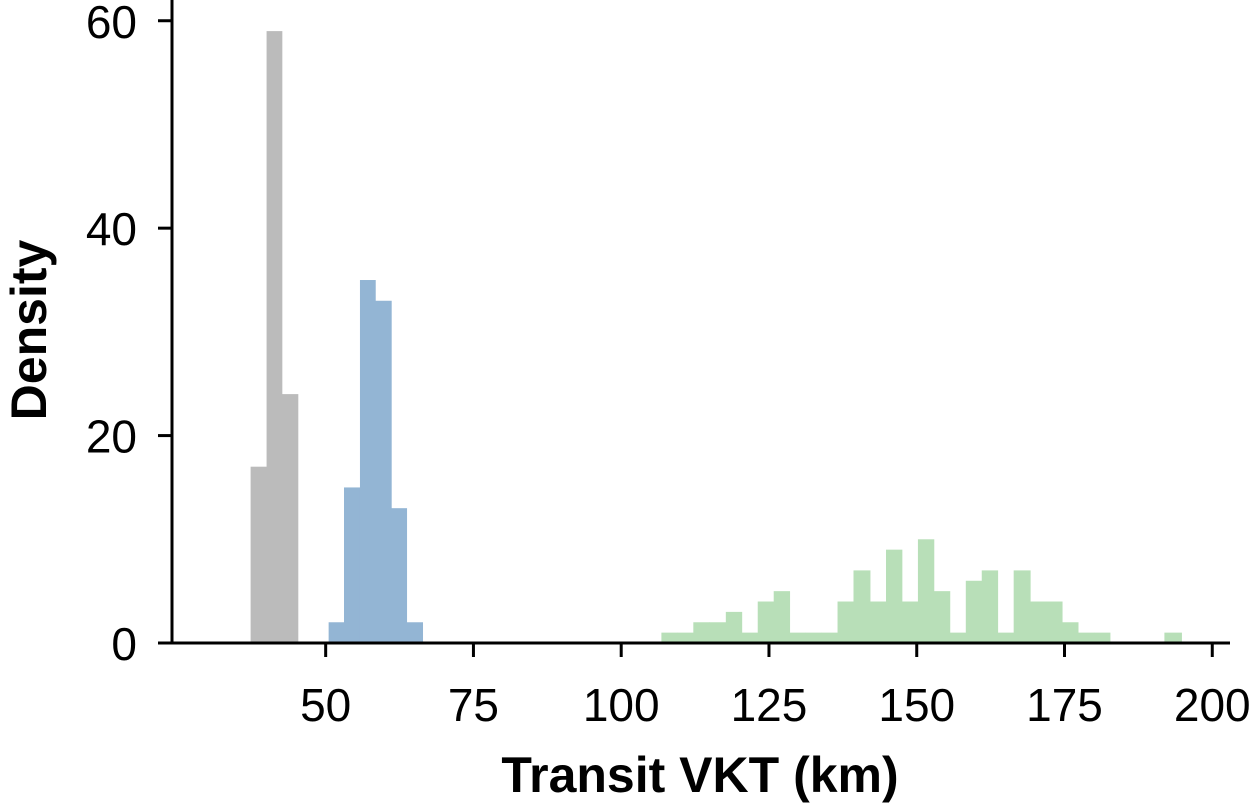 This screenshot has width=1260, height=806. What do you see at coordinates (325, 705) in the screenshot?
I see `x-tick-label: 50` at bounding box center [325, 705].